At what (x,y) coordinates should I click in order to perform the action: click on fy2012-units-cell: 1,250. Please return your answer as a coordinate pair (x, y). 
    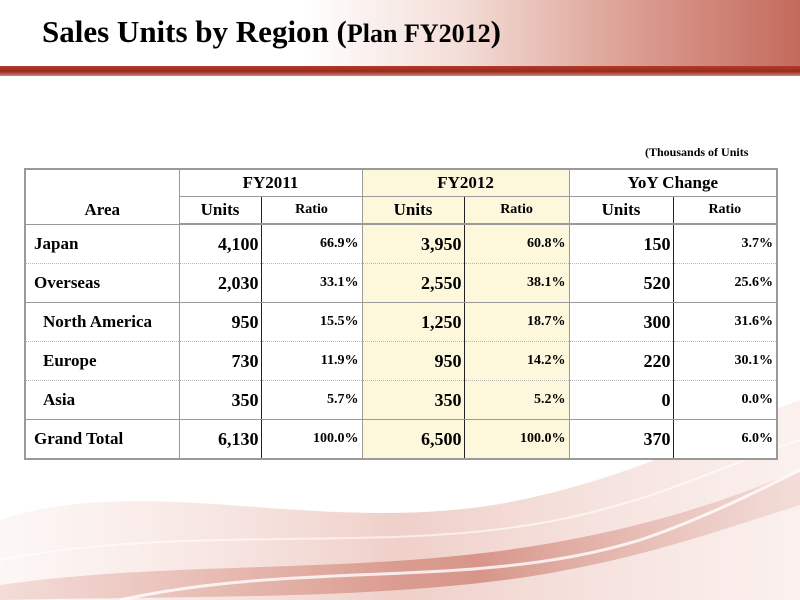
    Looking at the image, I should click on (413, 322).